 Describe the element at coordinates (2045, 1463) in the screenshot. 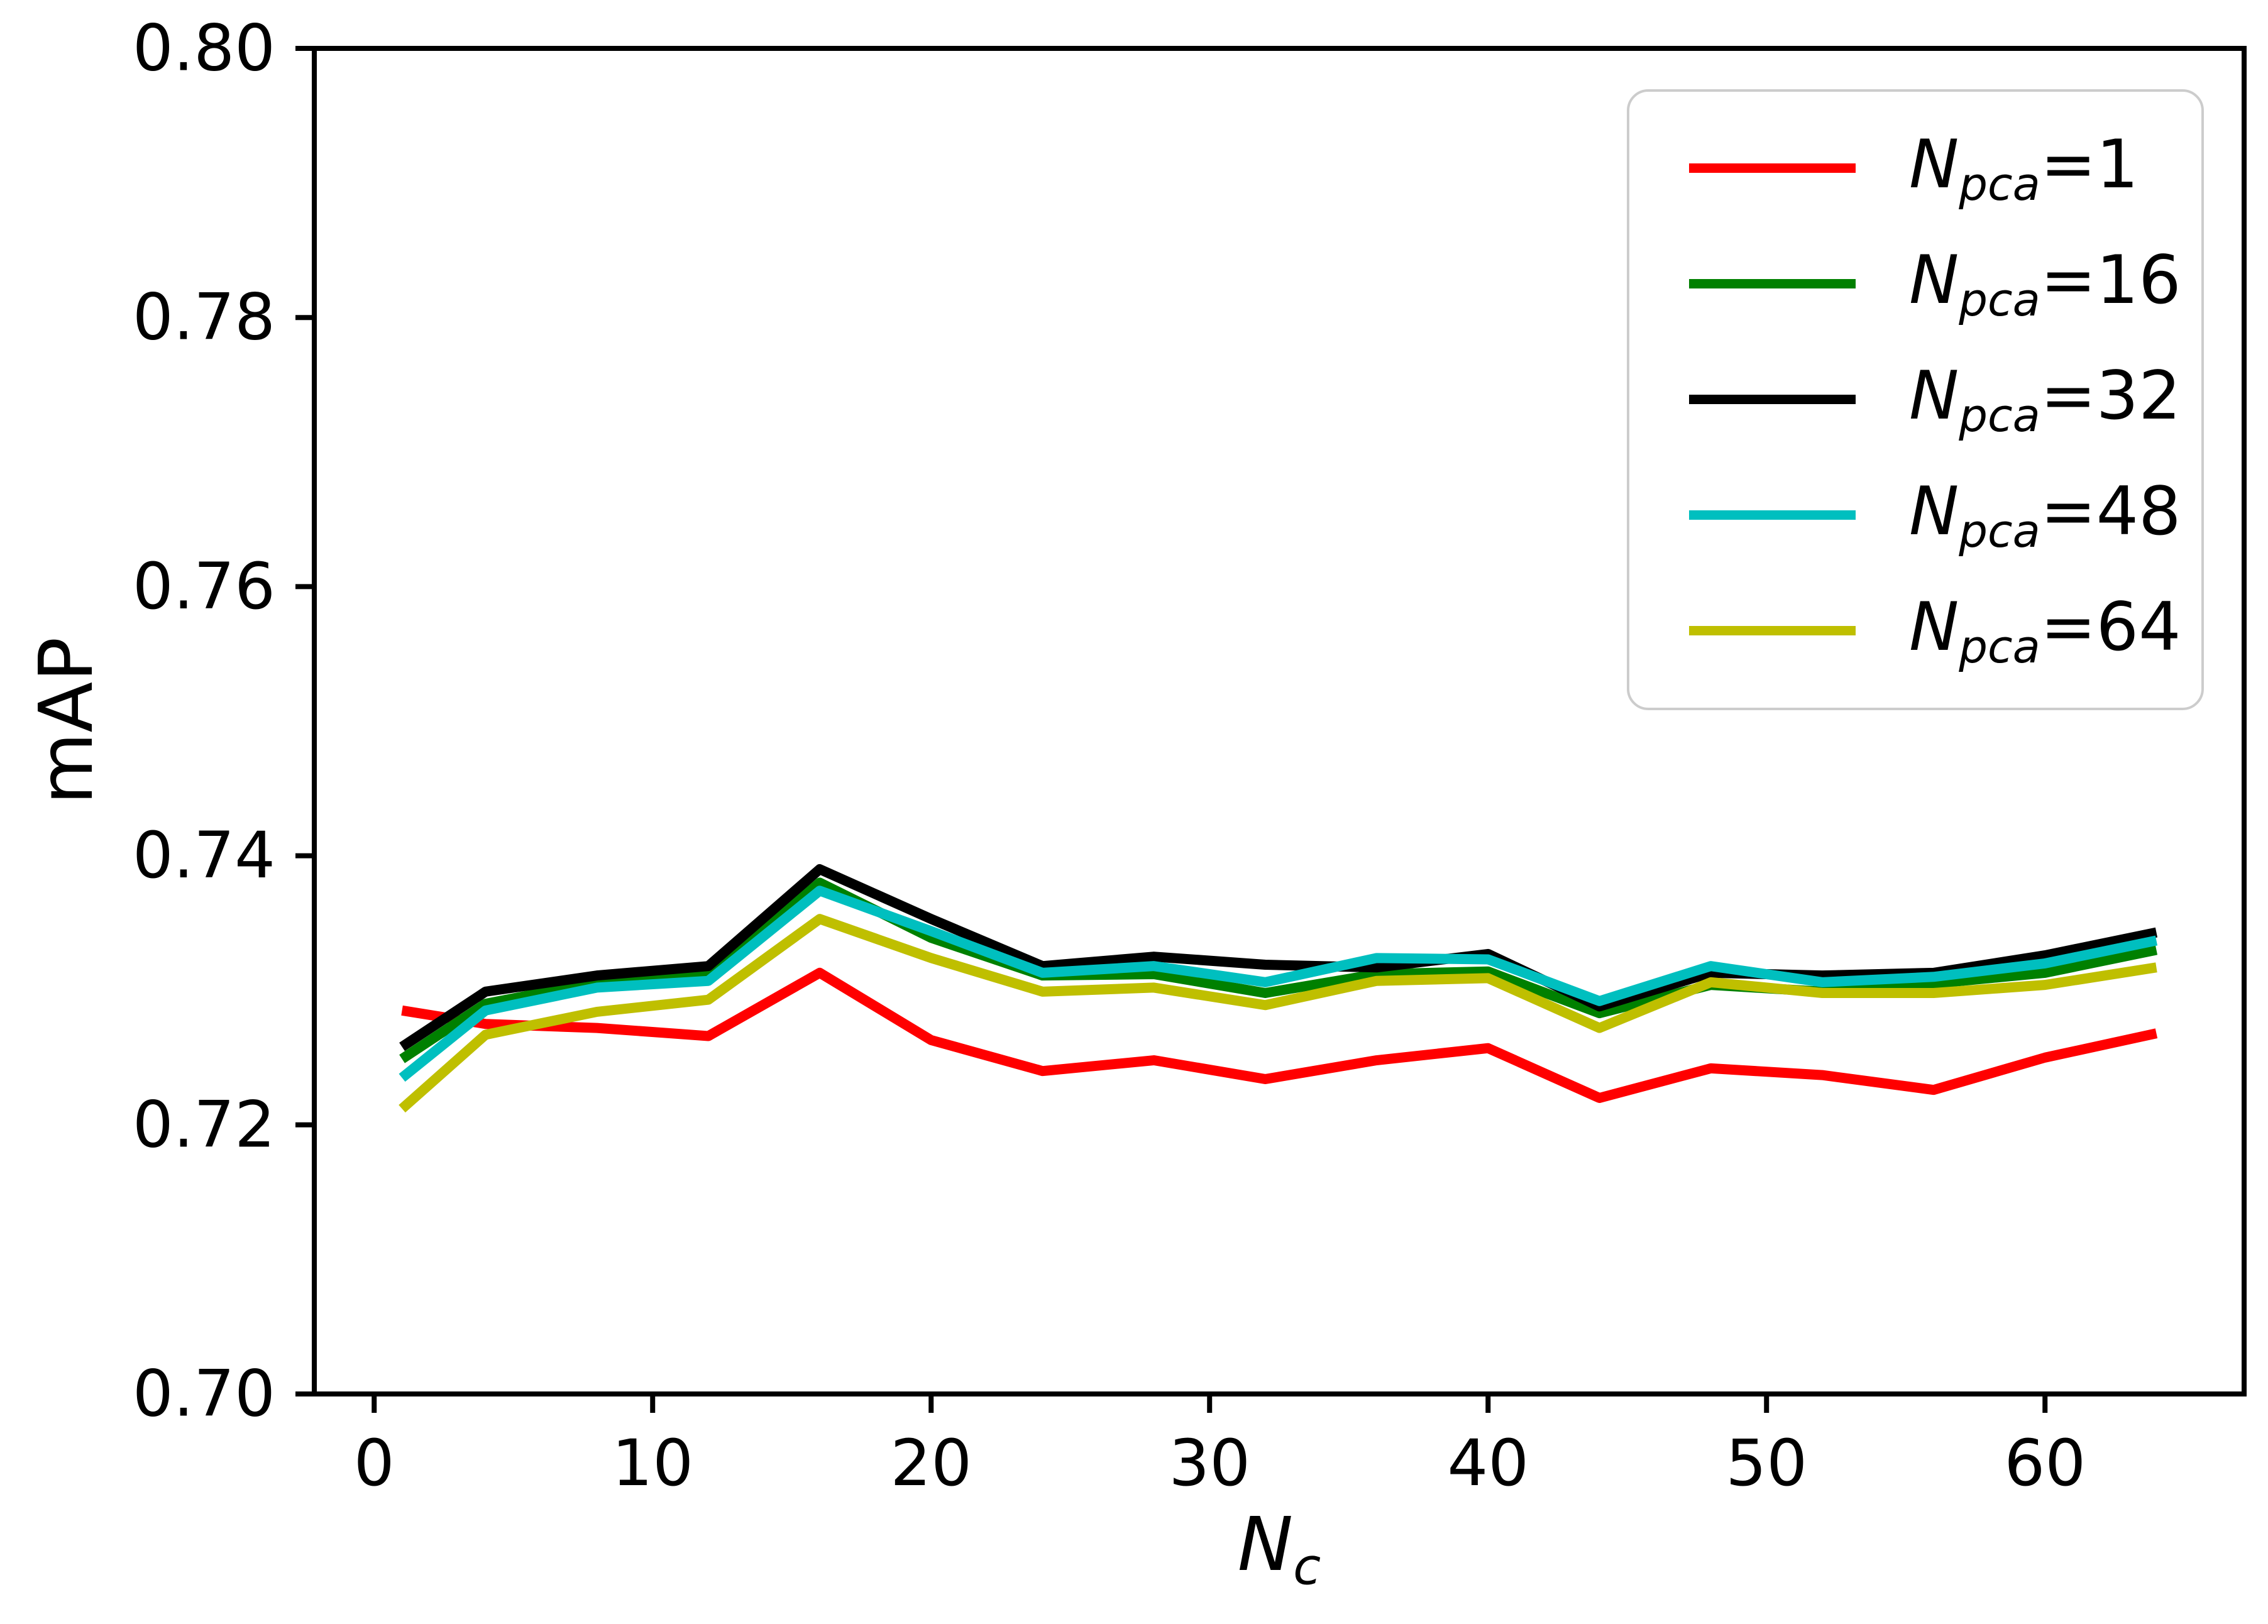

I see `x-tick-label: 60` at that location.